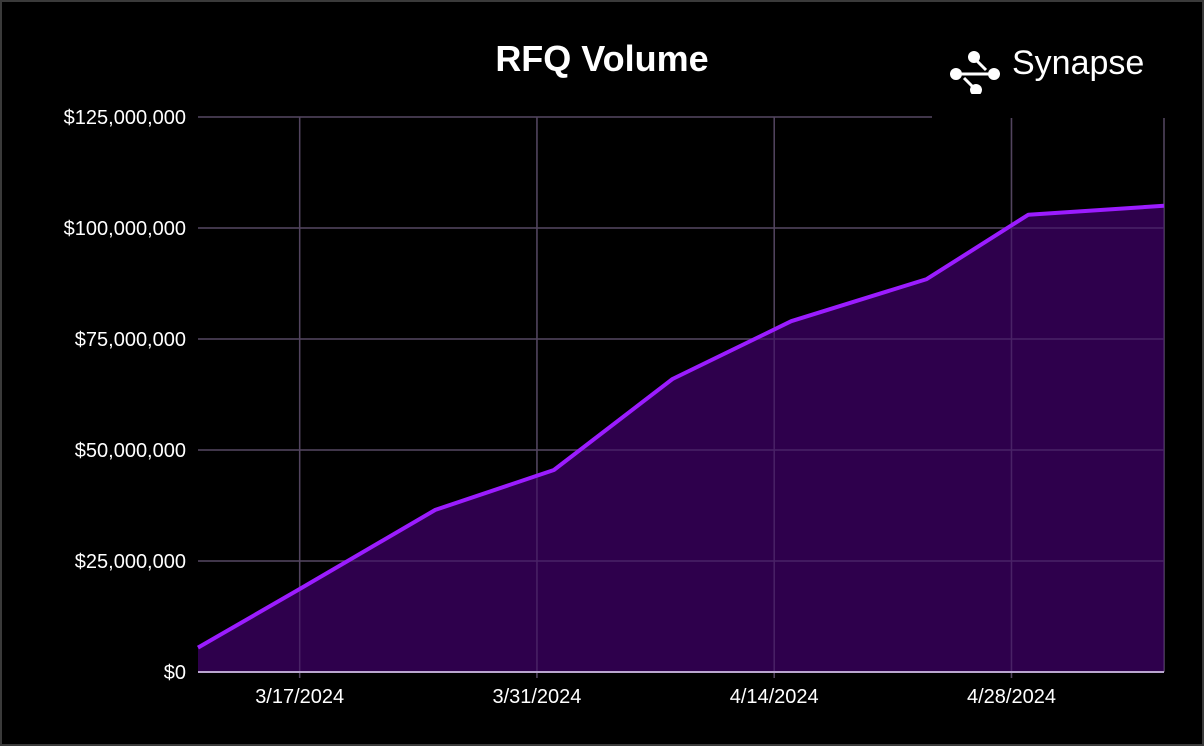  I want to click on y-tick-label: $75,000,000, so click(130, 340).